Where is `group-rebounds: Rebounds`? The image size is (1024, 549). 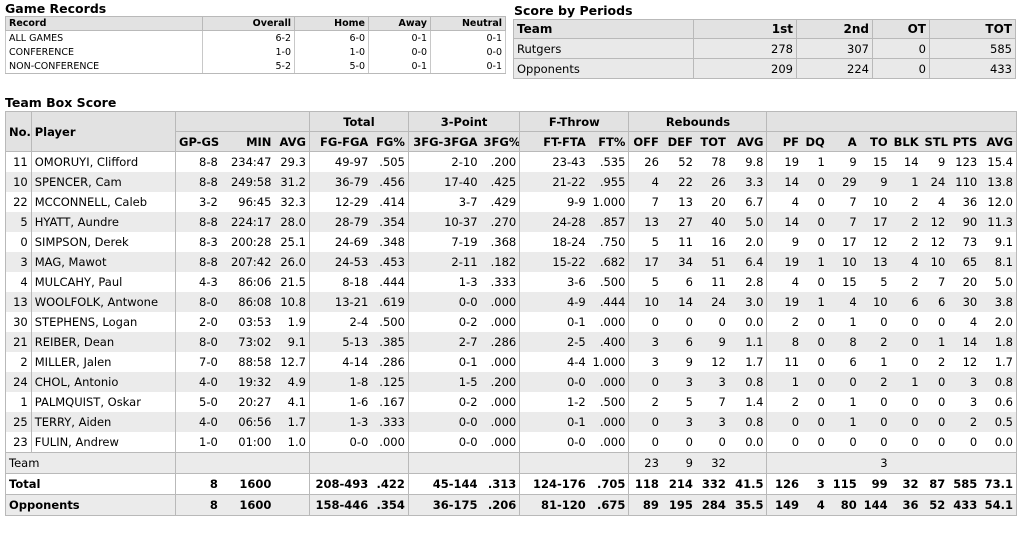
group-rebounds: Rebounds is located at coordinates (697, 121).